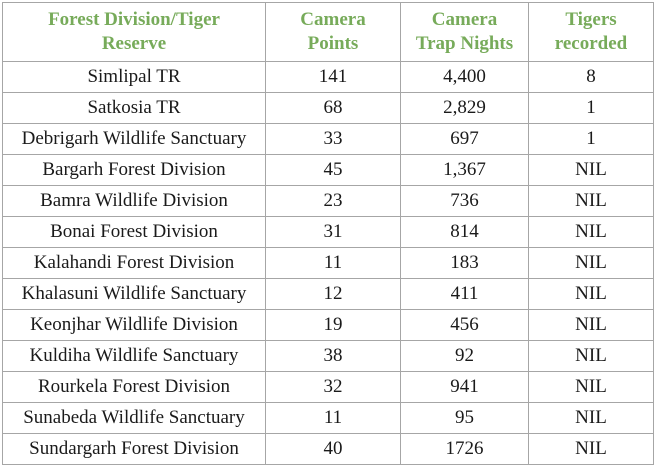 This screenshot has height=465, width=657. I want to click on cell-division: Simlipal TR, so click(134, 77).